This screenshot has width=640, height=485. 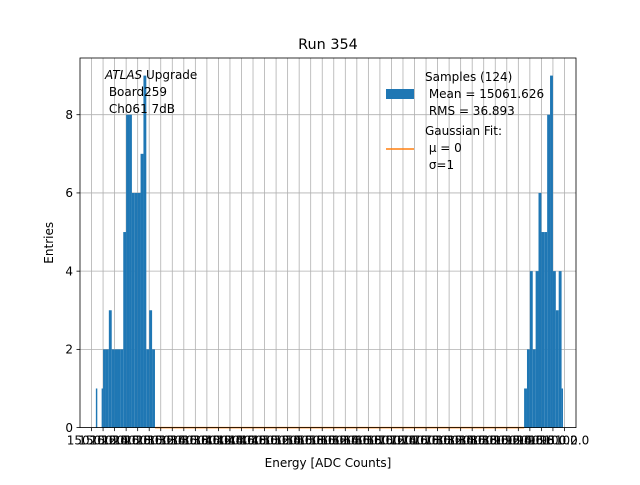 I want to click on x-tick-label: 15038.0, so click(x=196, y=441).